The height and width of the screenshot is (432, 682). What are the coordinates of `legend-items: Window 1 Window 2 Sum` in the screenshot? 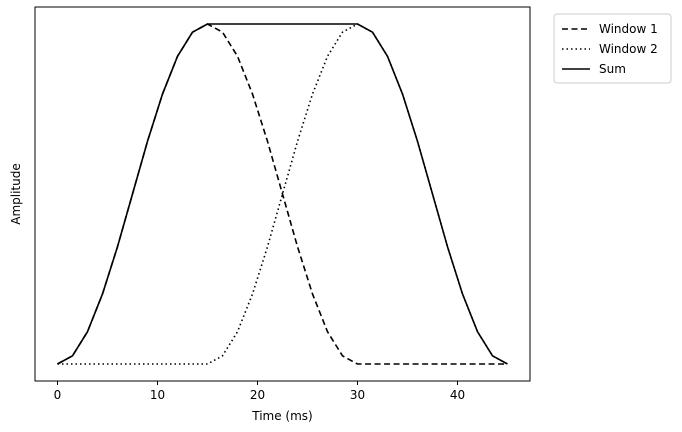 It's located at (610, 49).